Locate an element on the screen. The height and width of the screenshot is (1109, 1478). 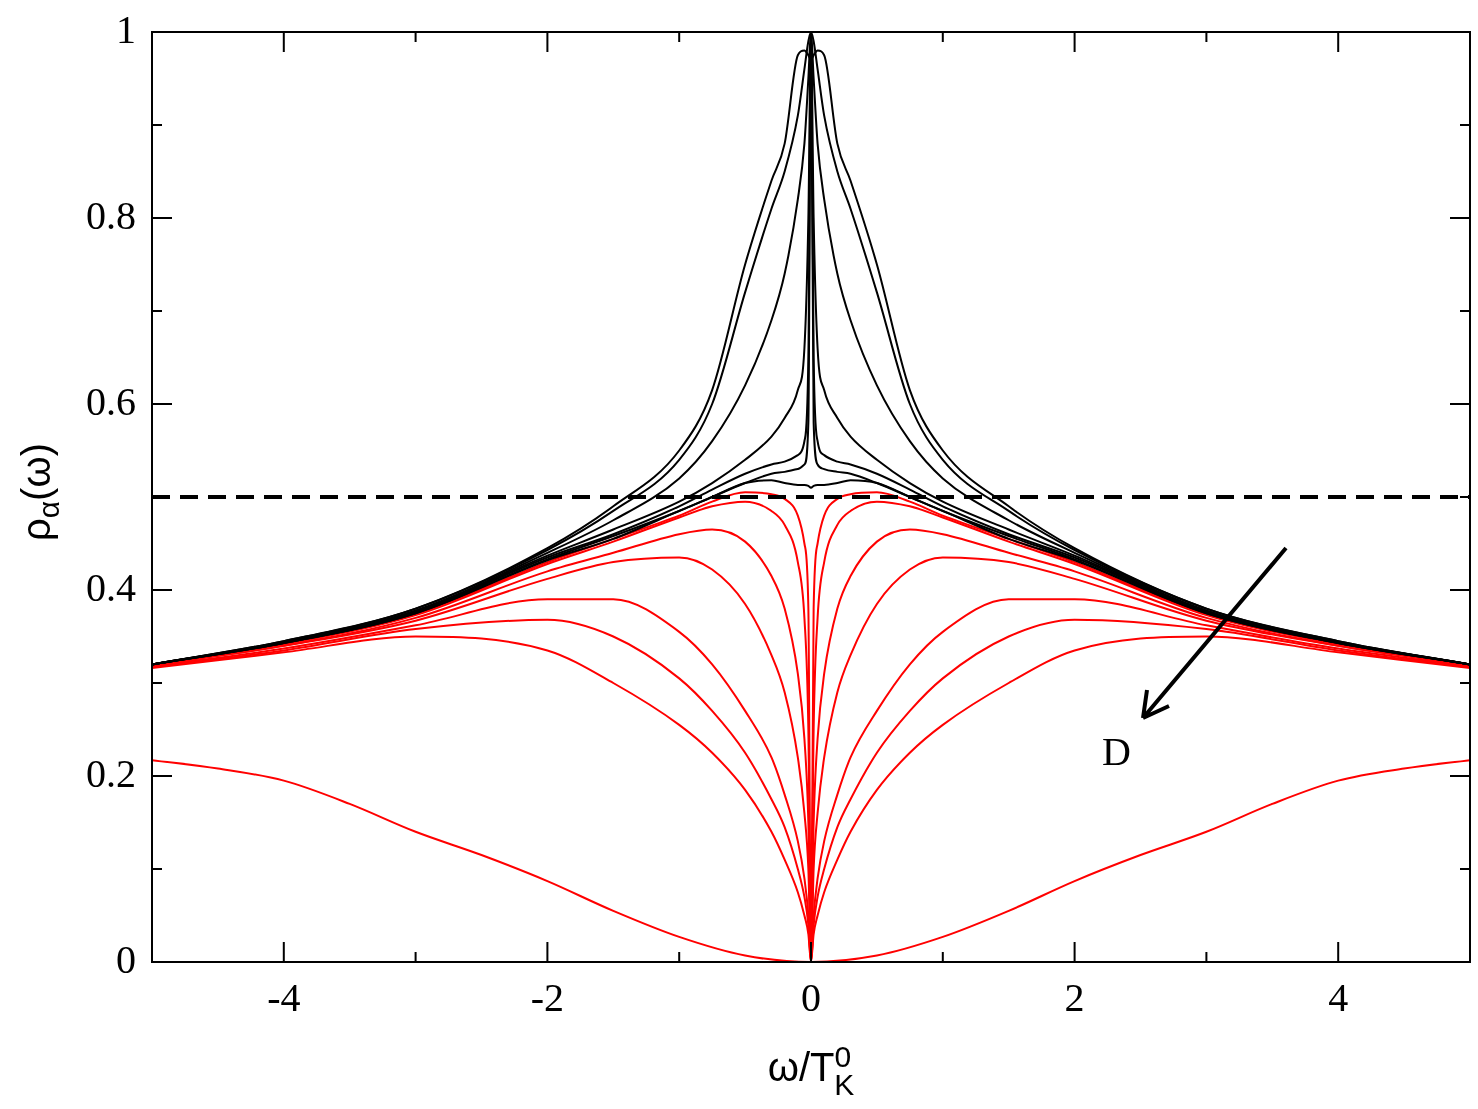
x-tick-label: -2 is located at coordinates (547, 997).